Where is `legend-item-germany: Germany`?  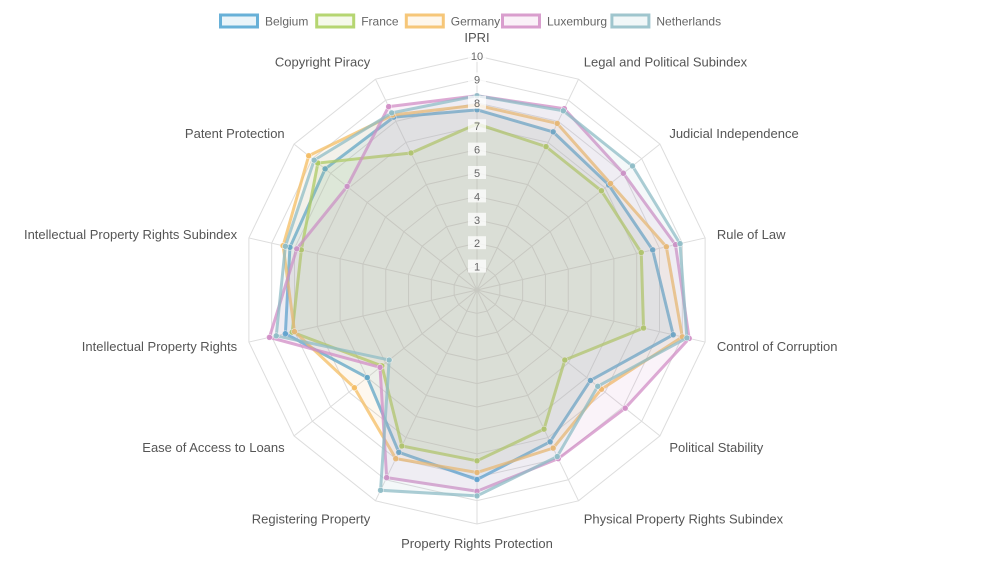 legend-item-germany: Germany is located at coordinates (452, 21).